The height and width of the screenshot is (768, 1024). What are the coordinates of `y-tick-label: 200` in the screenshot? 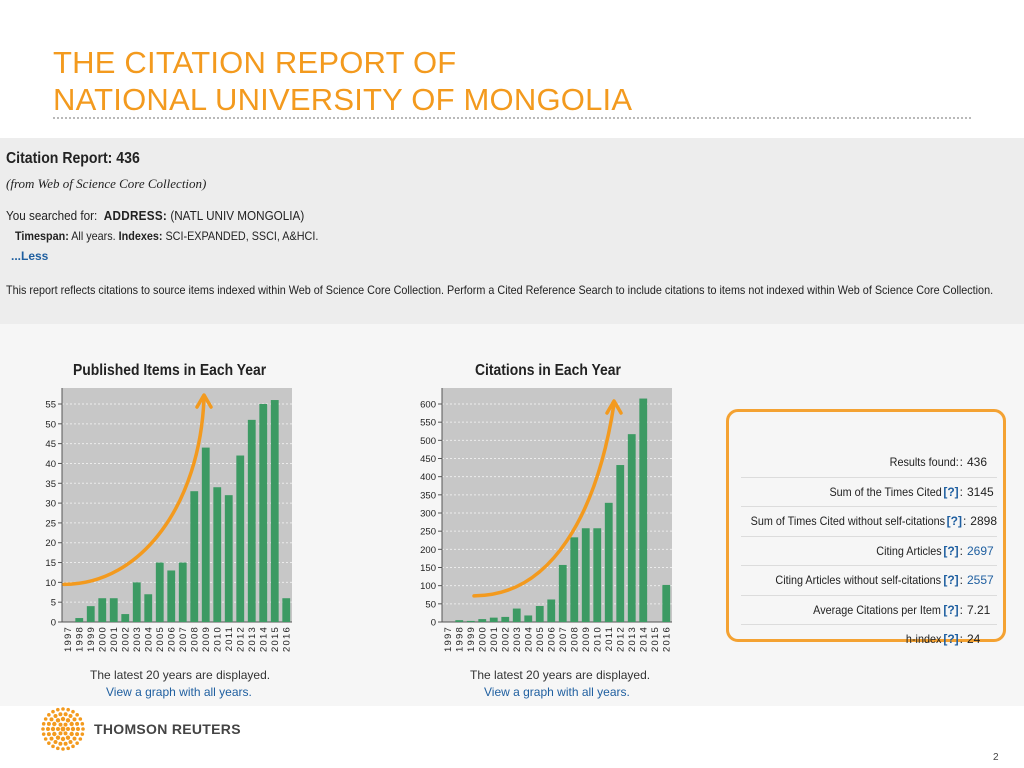 It's located at (428, 550).